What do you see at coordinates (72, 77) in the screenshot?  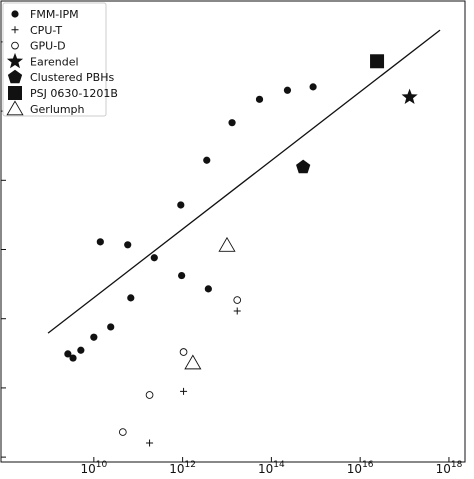 I see `legend-label: Clustered PBHs` at bounding box center [72, 77].